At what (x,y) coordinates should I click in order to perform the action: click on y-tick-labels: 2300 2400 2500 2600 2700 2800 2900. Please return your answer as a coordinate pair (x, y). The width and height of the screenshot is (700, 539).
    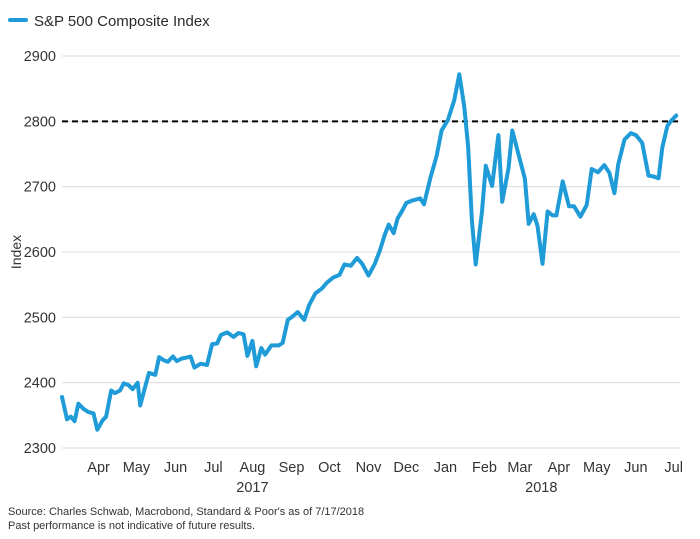
    Looking at the image, I should click on (40, 253).